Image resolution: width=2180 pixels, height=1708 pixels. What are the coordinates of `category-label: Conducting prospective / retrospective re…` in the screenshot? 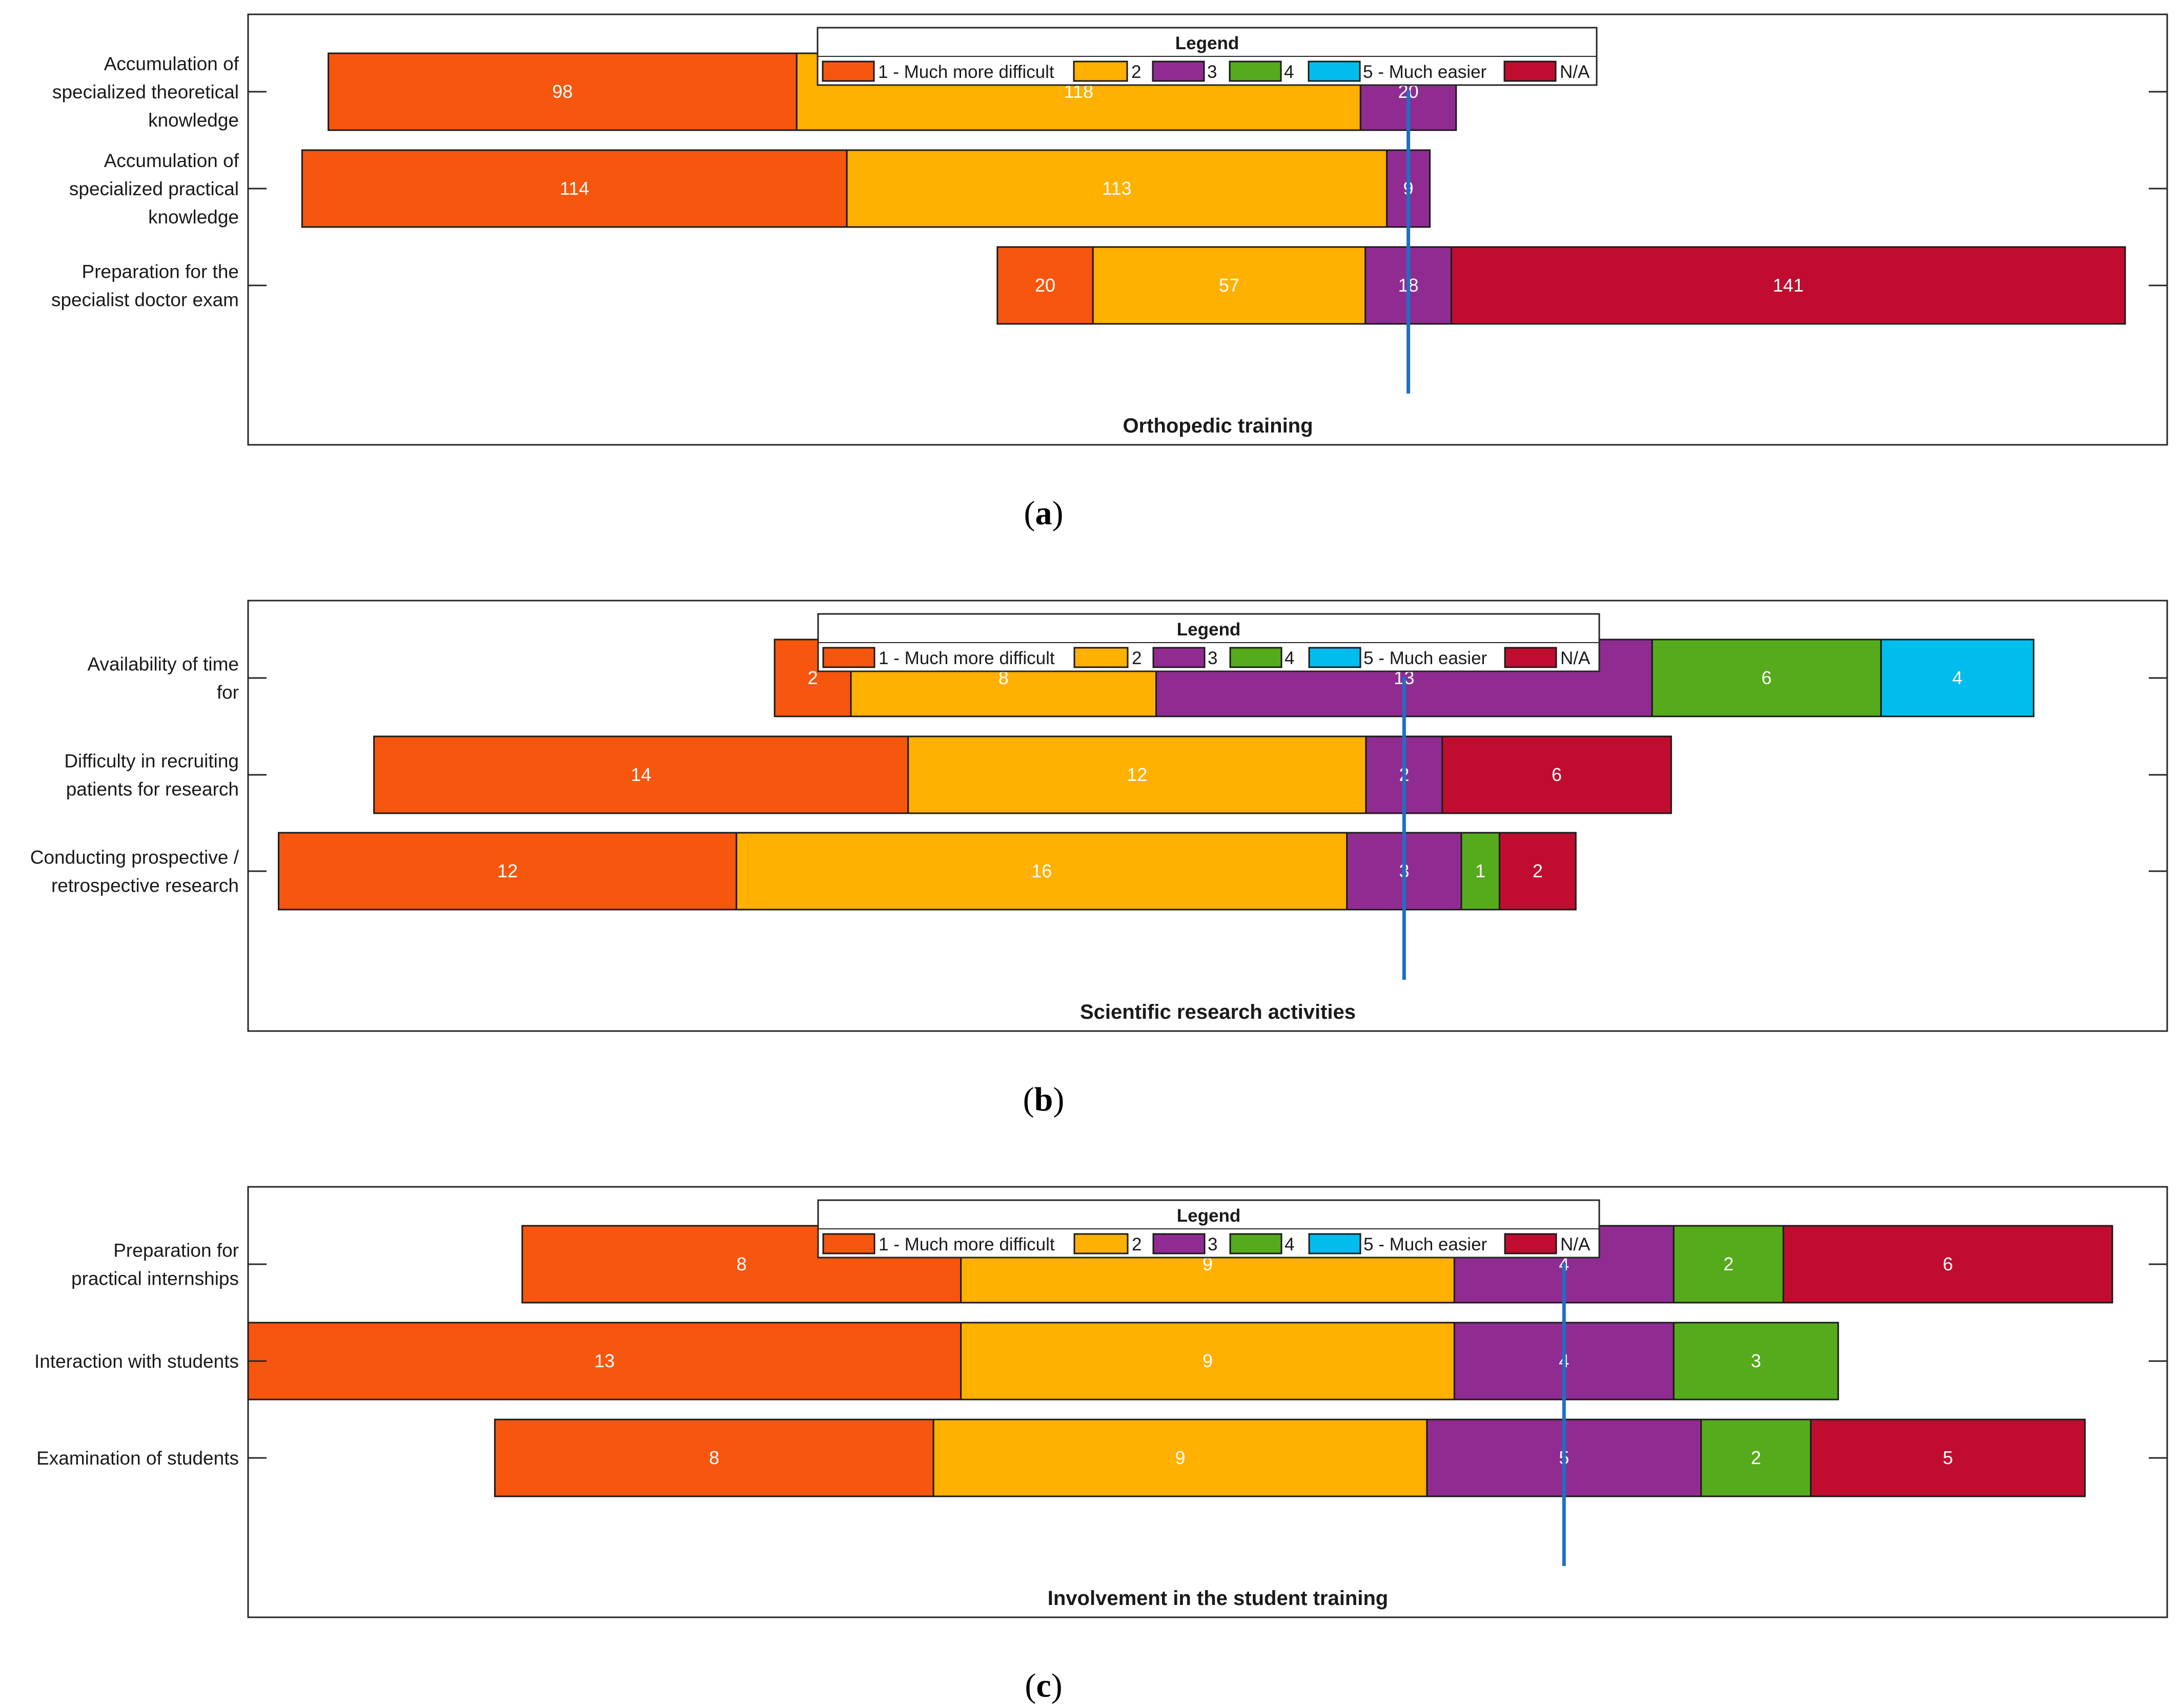 It's located at (134, 871).